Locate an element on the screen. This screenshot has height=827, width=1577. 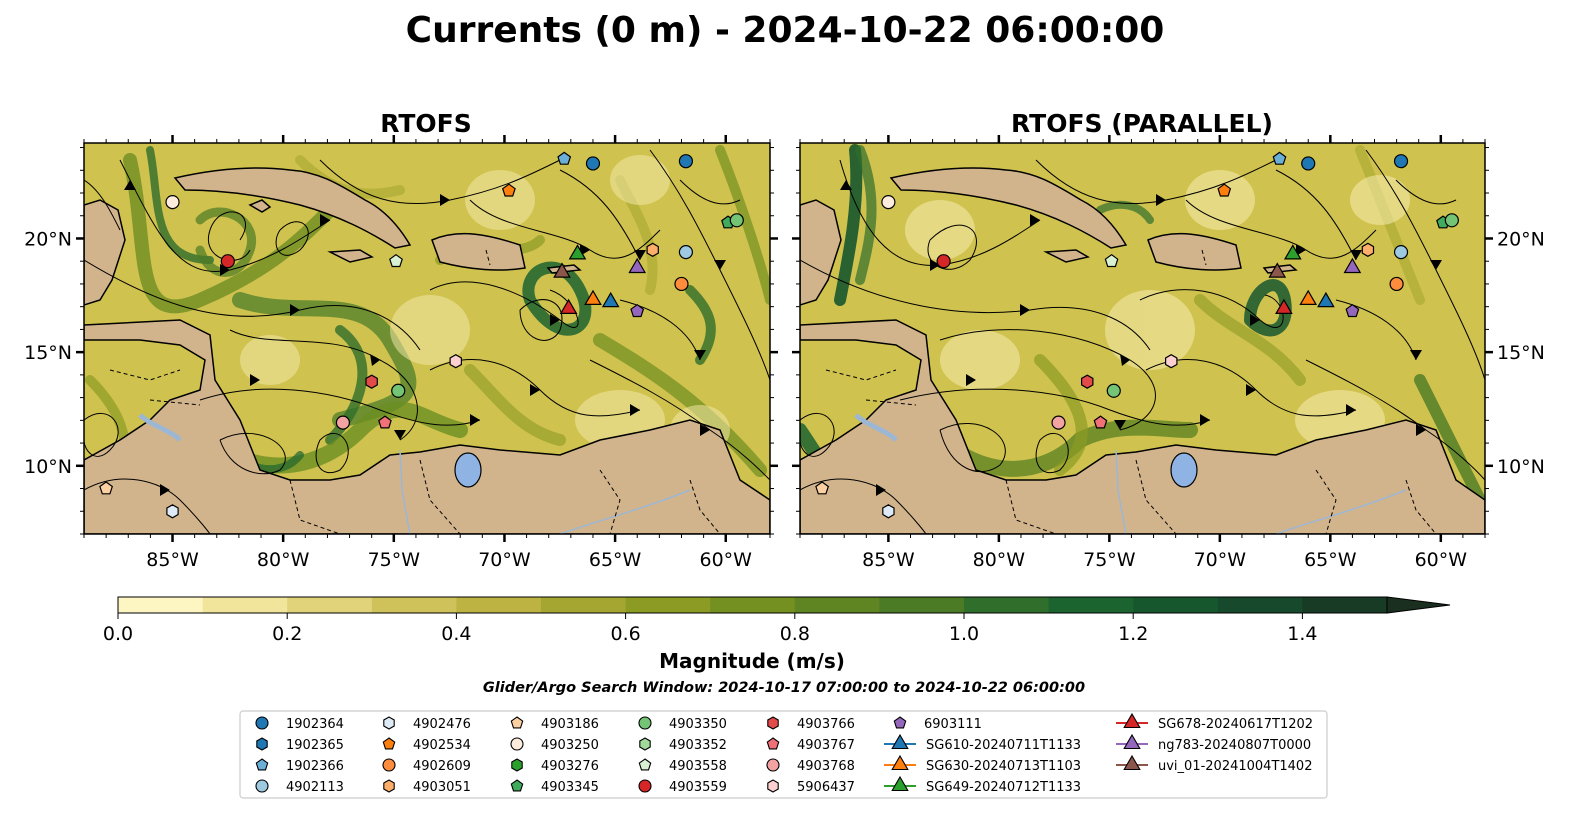
legend-label: 4902113 is located at coordinates (315, 787).